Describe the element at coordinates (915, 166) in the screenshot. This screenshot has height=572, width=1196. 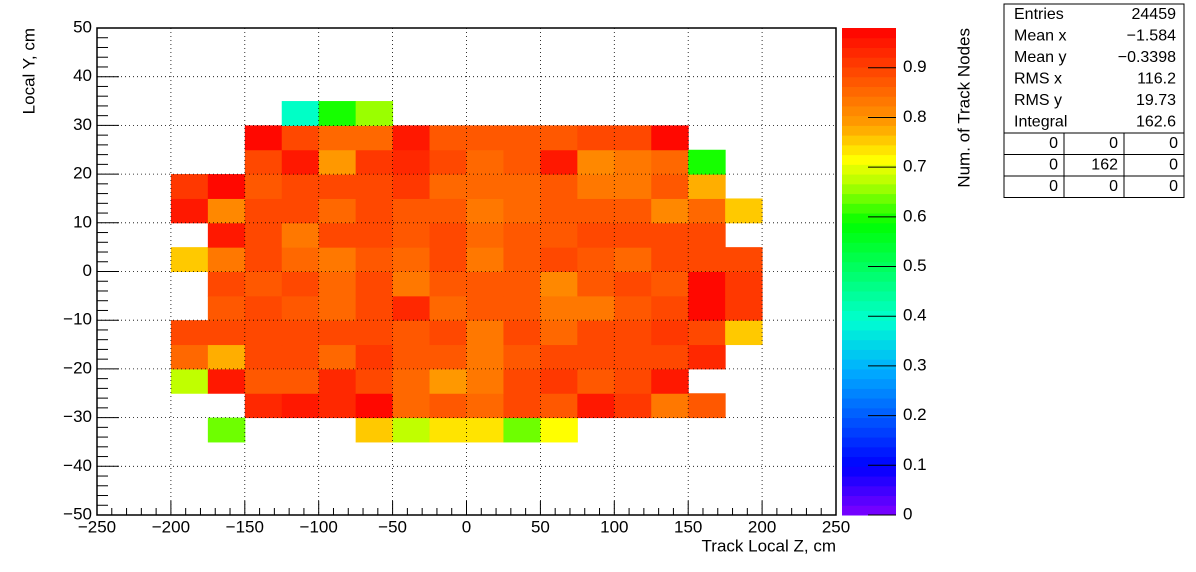
I see `z-tick-label: 0.7` at that location.